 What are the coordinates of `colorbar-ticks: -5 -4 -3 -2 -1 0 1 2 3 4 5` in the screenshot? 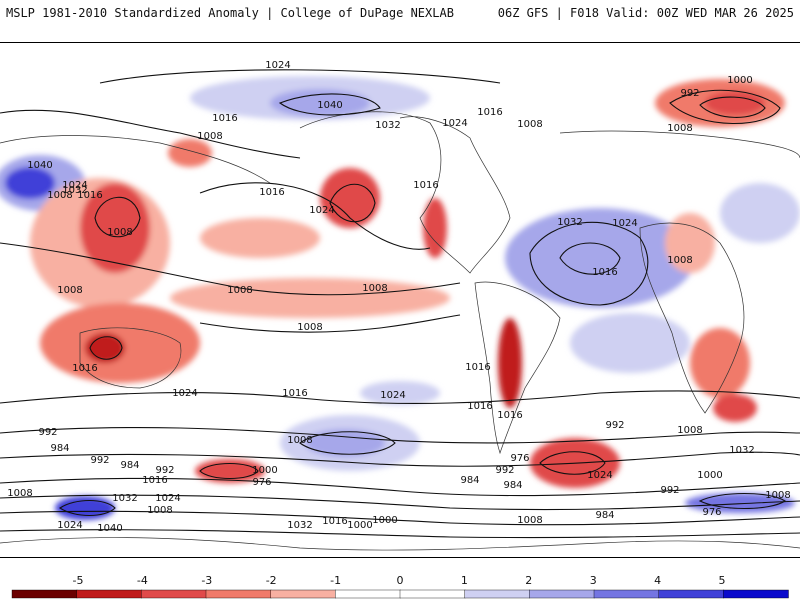 It's located at (399, 580).